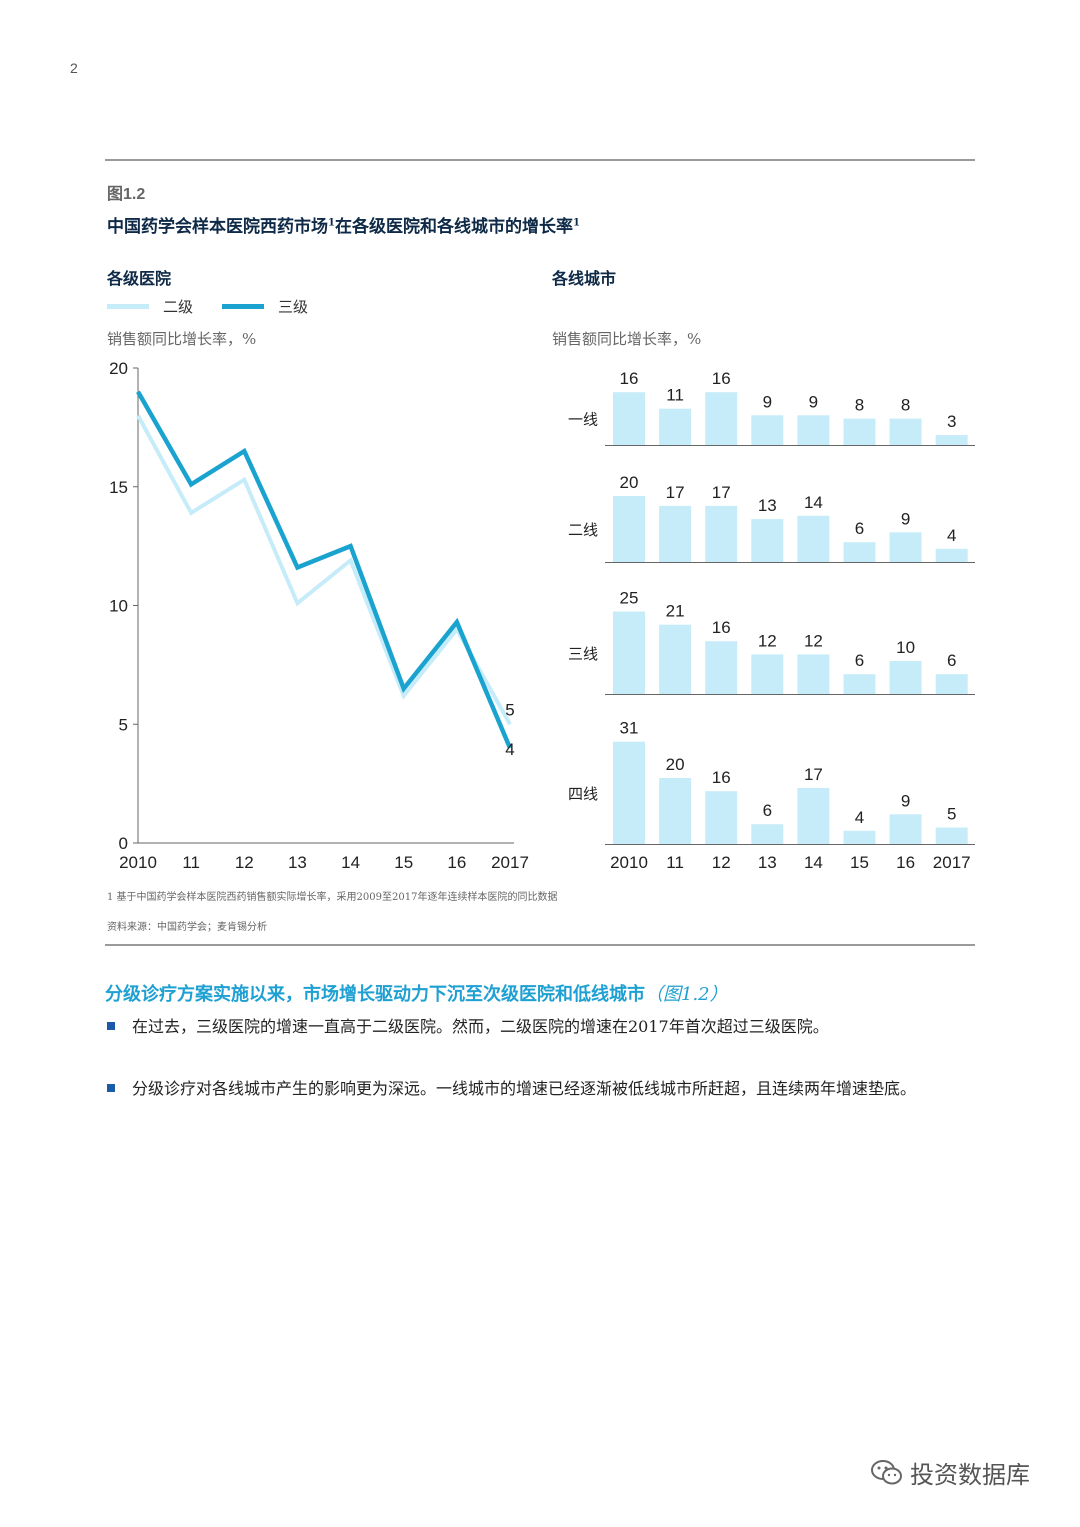  I want to click on legend-swatch-secondary, so click(128, 306).